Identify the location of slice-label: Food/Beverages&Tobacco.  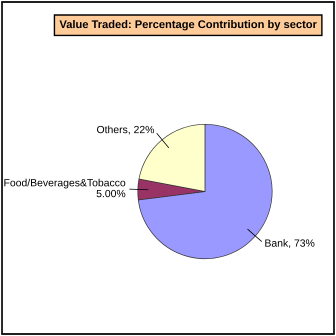
(65, 183).